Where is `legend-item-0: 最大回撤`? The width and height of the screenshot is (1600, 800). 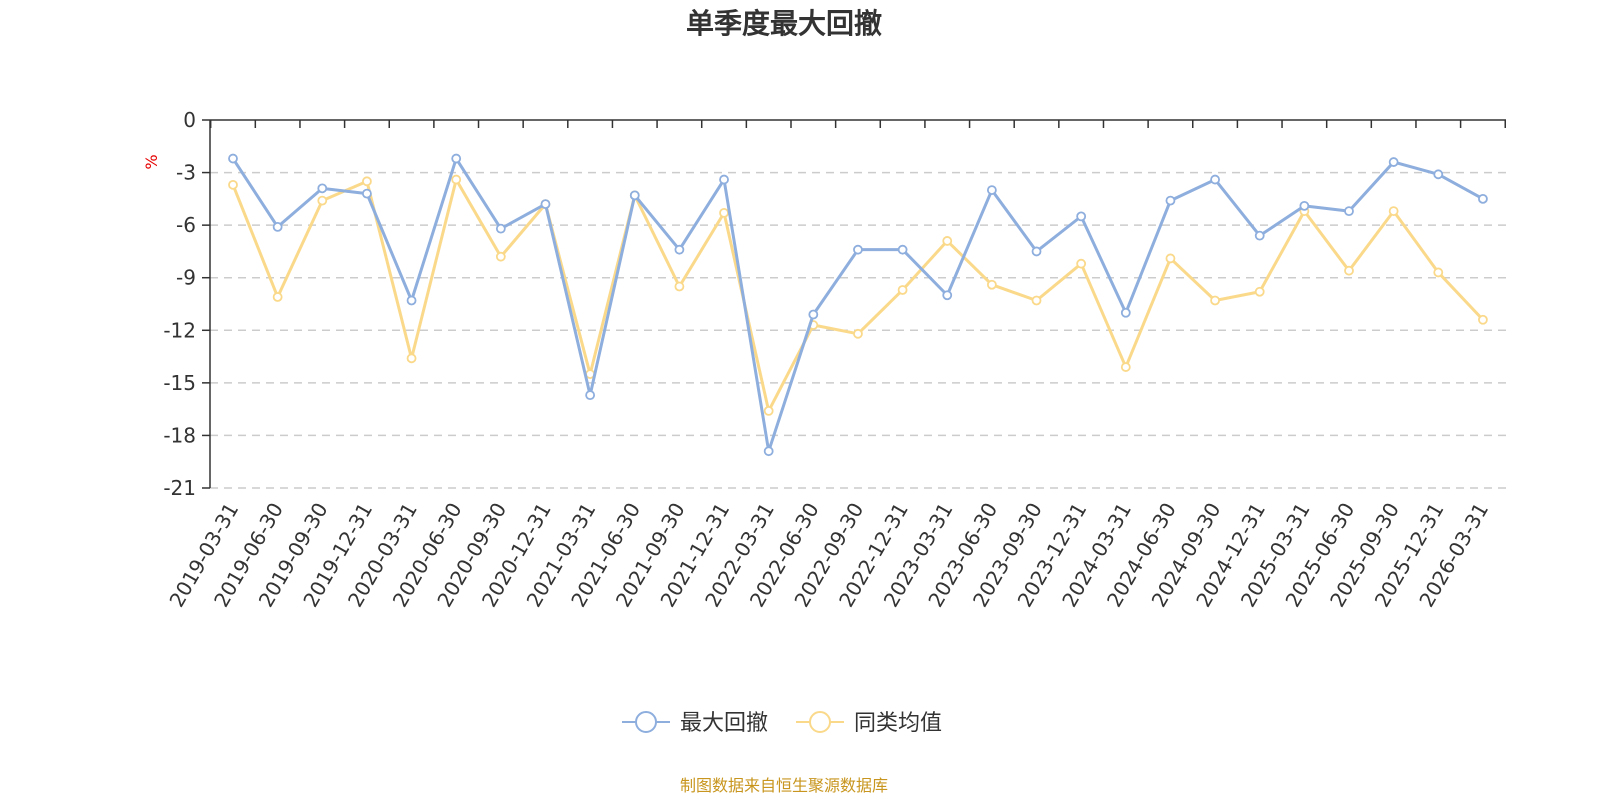
legend-item-0: 最大回撤 is located at coordinates (695, 723).